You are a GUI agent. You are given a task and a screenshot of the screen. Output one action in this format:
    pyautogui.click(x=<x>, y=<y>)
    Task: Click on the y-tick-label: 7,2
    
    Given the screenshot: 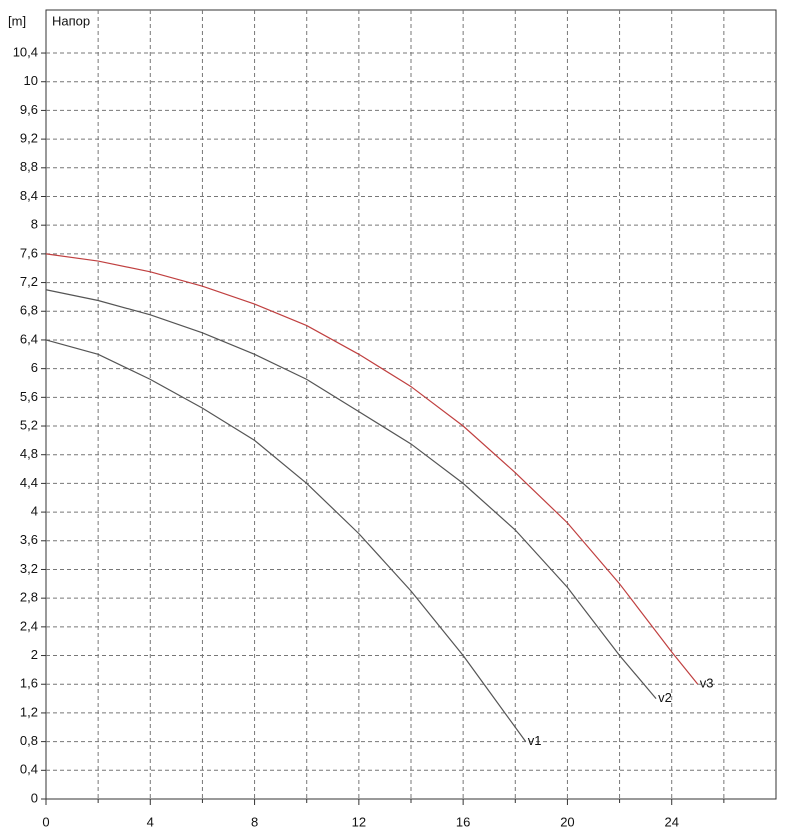 What is the action you would take?
    pyautogui.click(x=29, y=281)
    